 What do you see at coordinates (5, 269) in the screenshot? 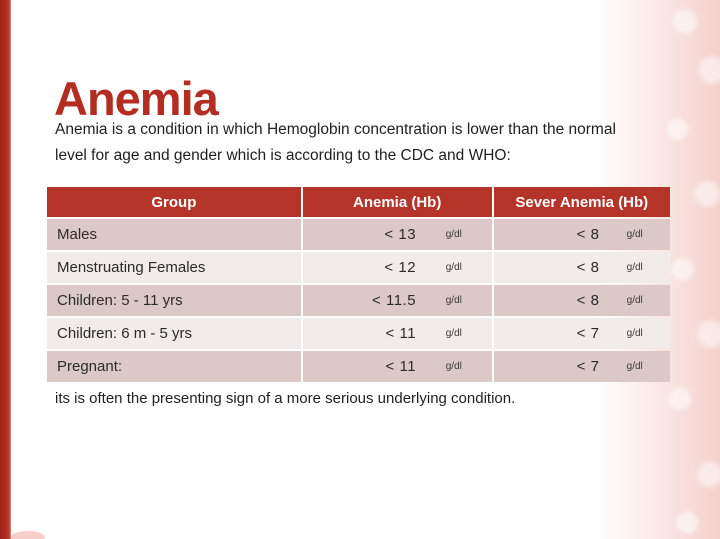
I see `left-accent-bar` at bounding box center [5, 269].